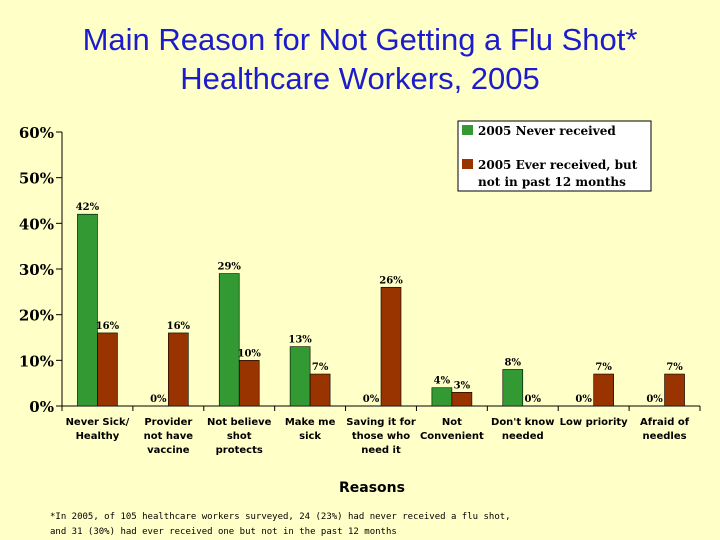  Describe the element at coordinates (239, 422) in the screenshot. I see `x-tick-label-line: Not believe` at that location.